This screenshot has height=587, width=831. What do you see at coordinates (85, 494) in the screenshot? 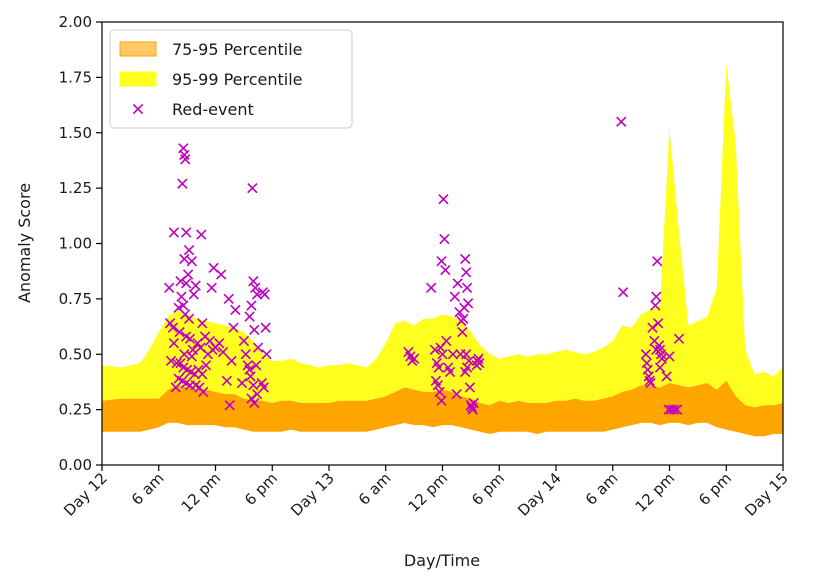
I see `x-tick-label: Day 12` at bounding box center [85, 494].